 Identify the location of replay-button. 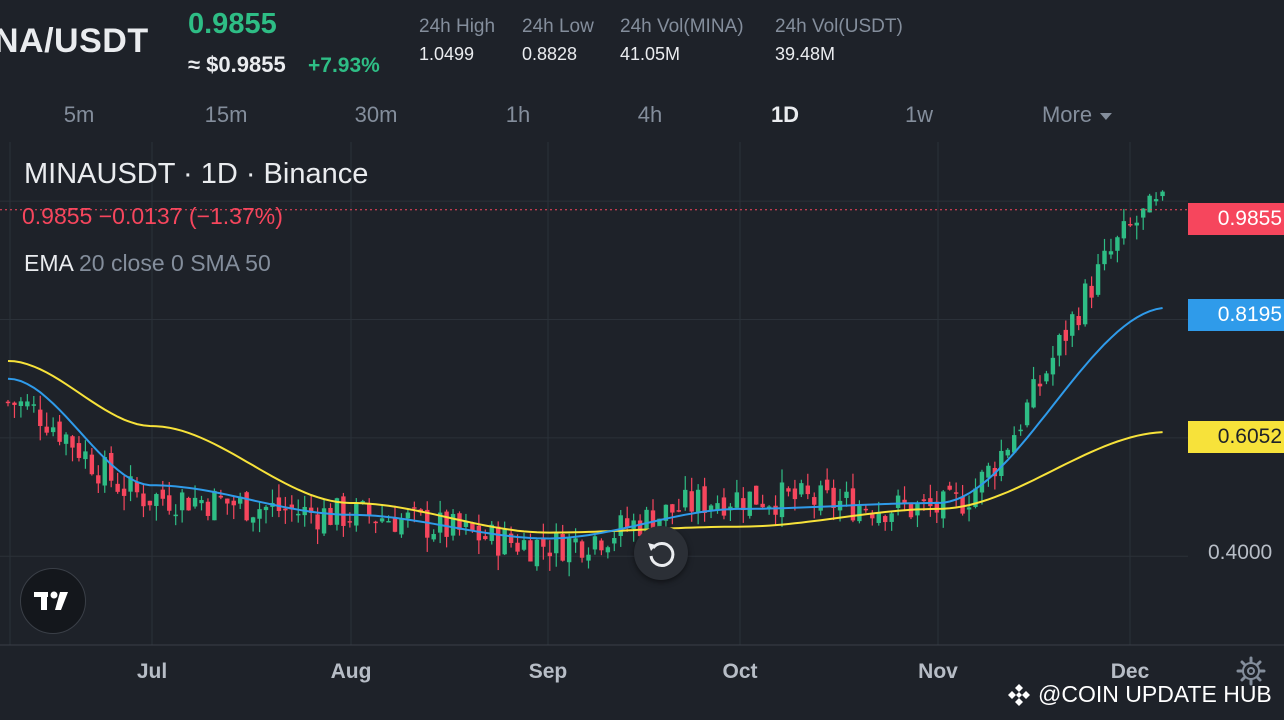
(661, 553).